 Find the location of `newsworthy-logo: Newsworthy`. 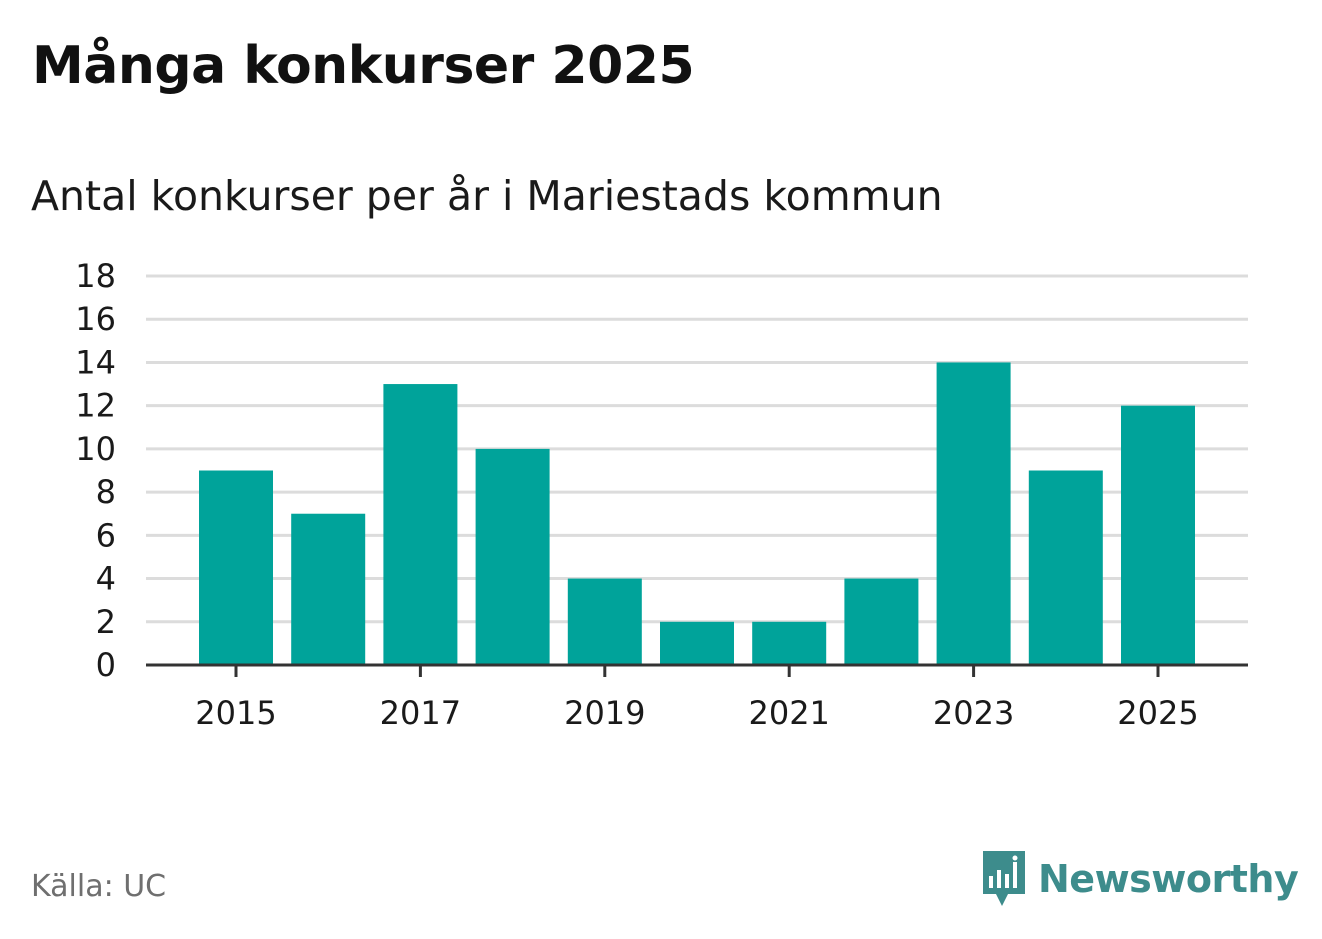

newsworthy-logo: Newsworthy is located at coordinates (1139, 879).